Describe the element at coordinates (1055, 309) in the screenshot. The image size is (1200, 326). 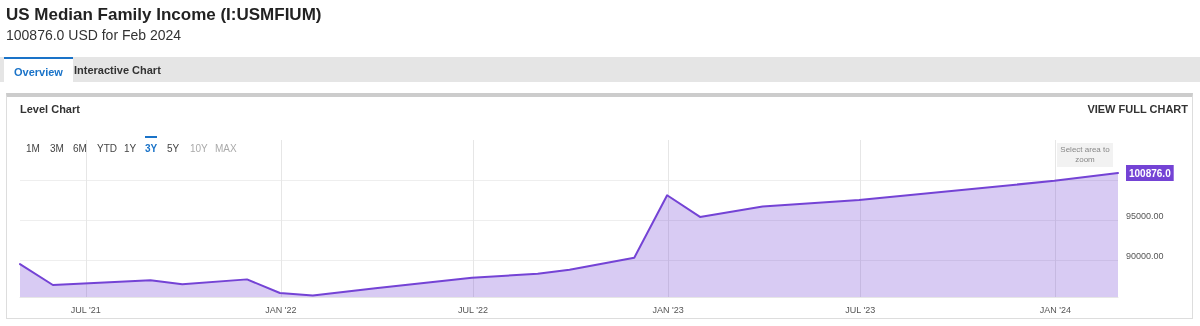
I see `x-tick-label: JAN '24` at that location.